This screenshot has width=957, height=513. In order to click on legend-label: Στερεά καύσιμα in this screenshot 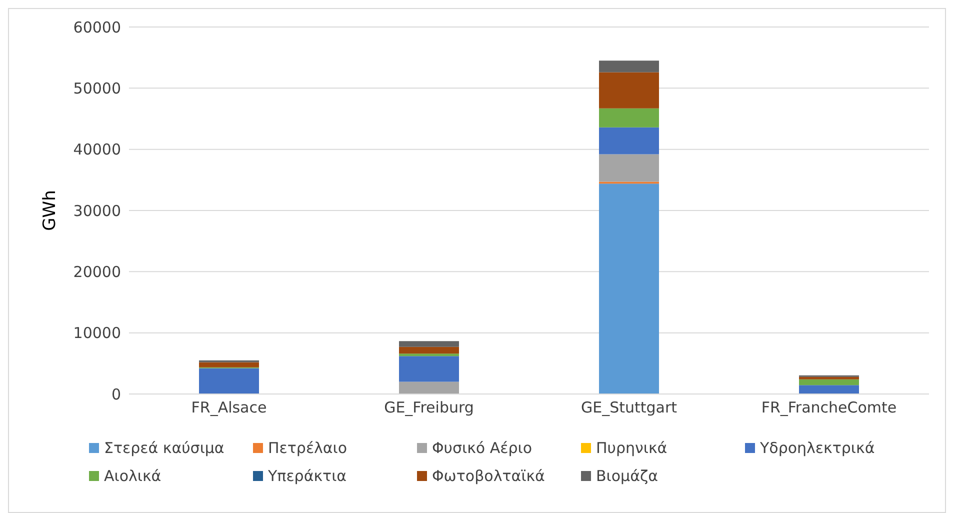, I will do `click(164, 448)`.